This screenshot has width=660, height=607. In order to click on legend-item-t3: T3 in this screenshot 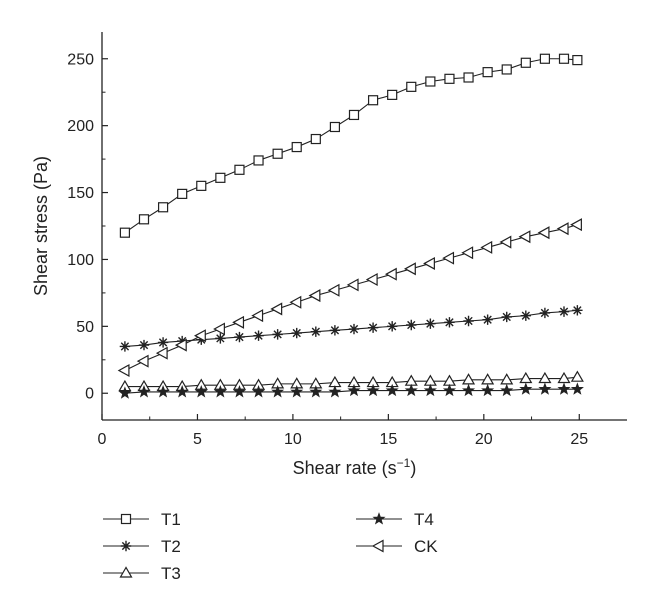, I will do `click(142, 573)`.